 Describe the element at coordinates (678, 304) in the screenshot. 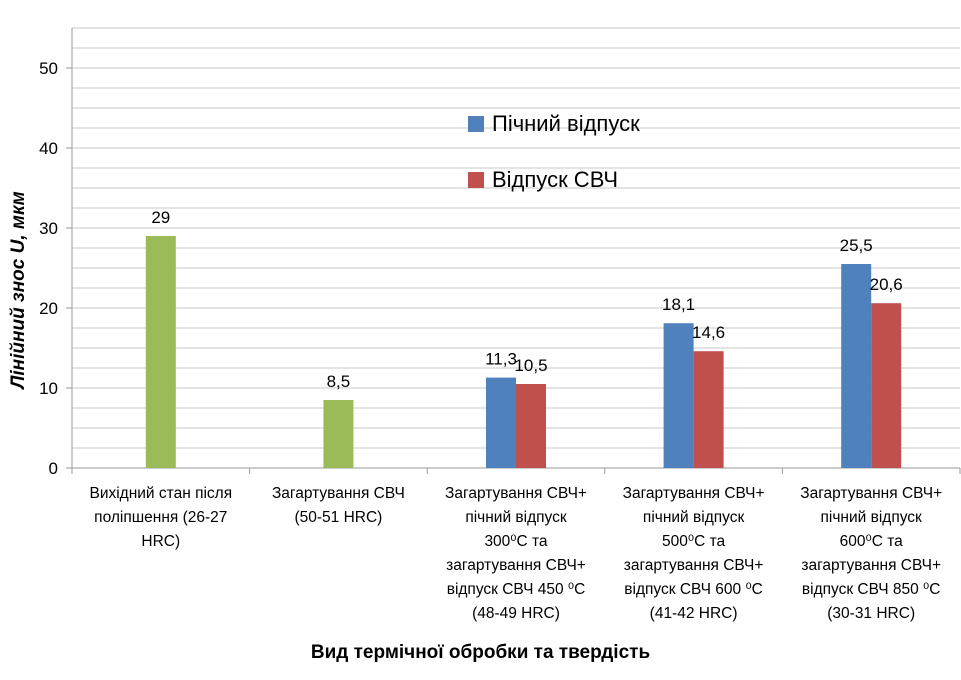

I see `data-label: 18,1` at that location.